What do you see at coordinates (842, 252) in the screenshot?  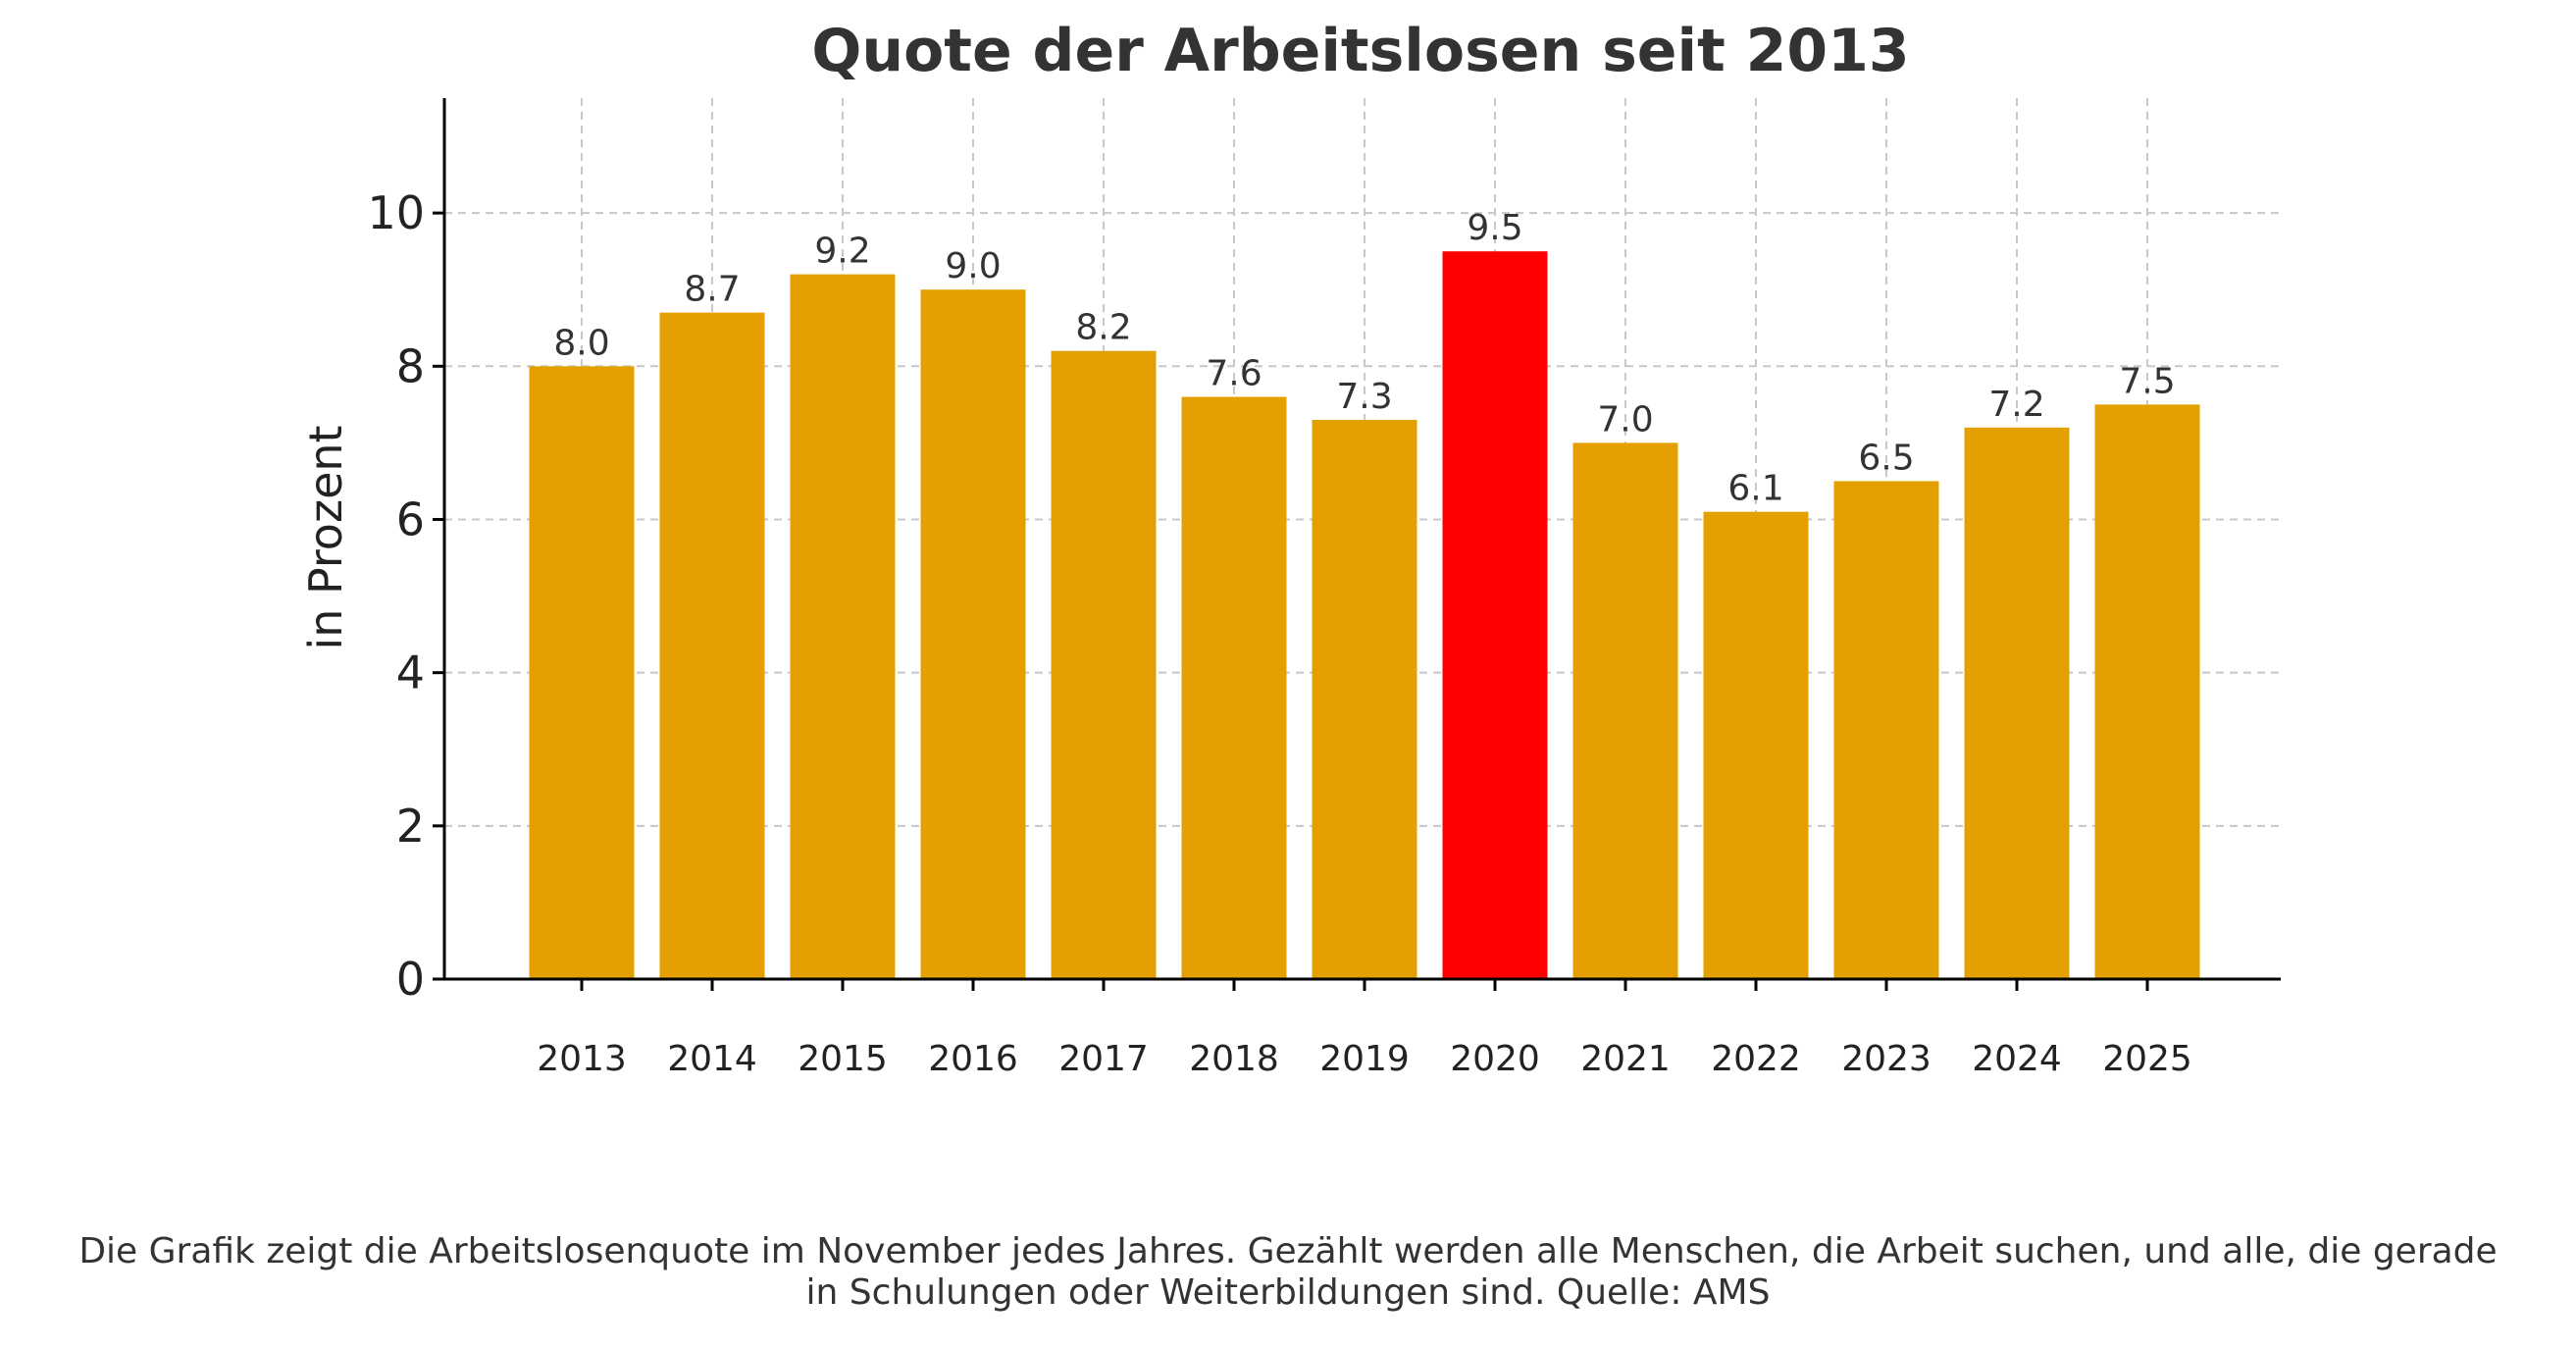 I see `data-label-2015: 9.2` at bounding box center [842, 252].